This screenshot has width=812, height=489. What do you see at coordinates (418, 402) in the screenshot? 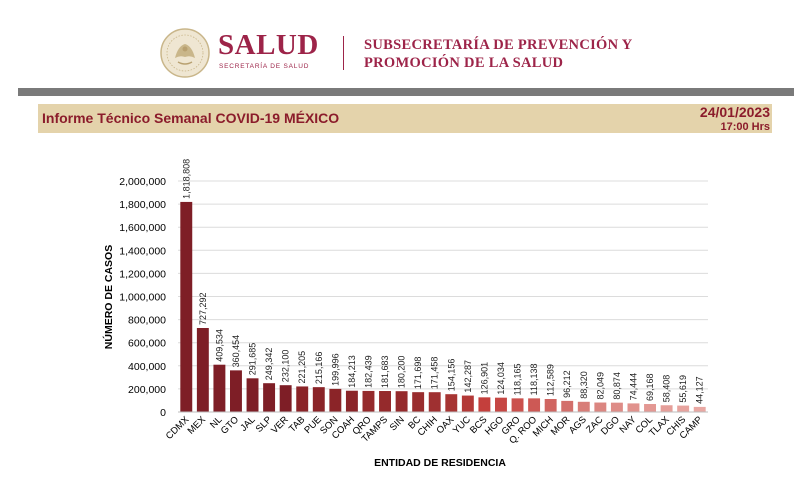
I see `bar-bc` at bounding box center [418, 402].